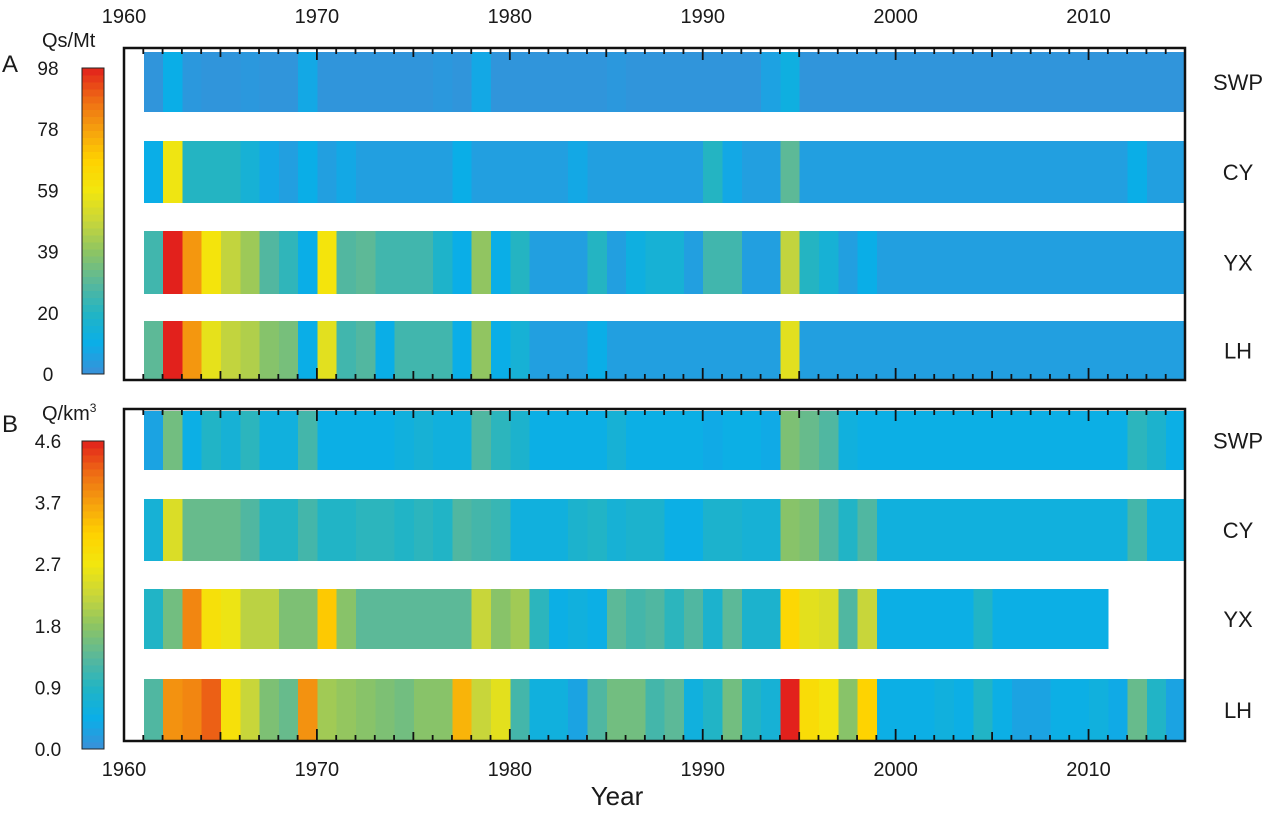 The width and height of the screenshot is (1268, 814). I want to click on bottom-year-tick-label: 1990, so click(702, 770).